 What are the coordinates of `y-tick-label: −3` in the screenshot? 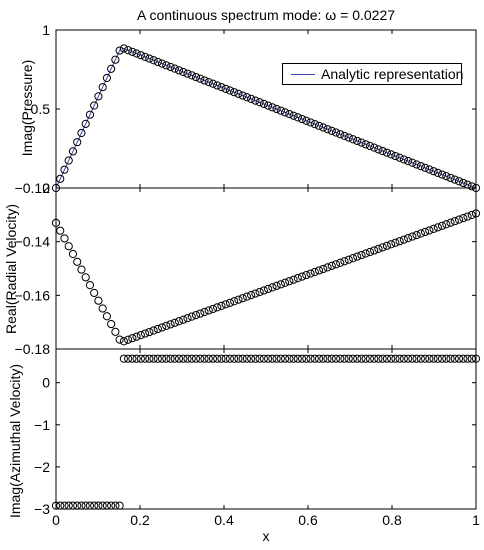 It's located at (42, 509).